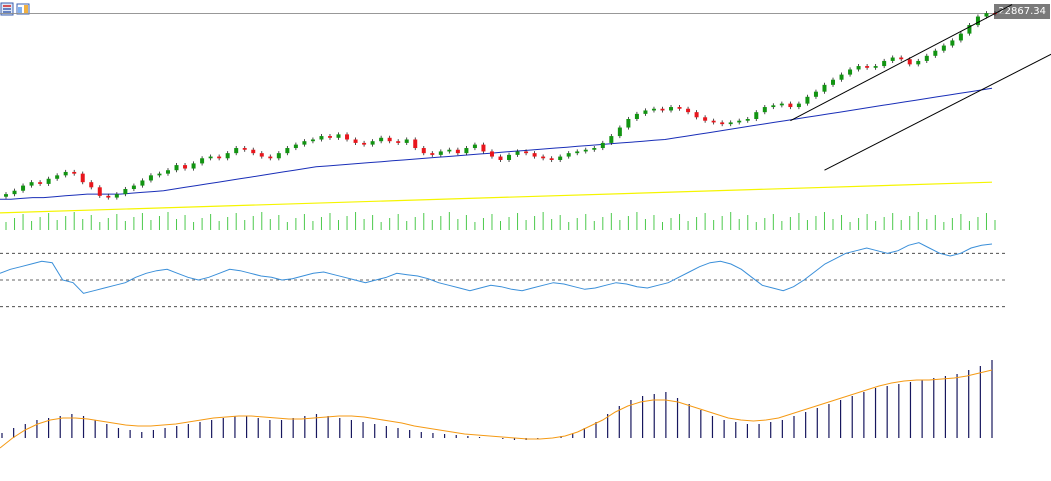 The height and width of the screenshot is (481, 1051). What do you see at coordinates (496, 268) in the screenshot?
I see `rsi-line` at bounding box center [496, 268].